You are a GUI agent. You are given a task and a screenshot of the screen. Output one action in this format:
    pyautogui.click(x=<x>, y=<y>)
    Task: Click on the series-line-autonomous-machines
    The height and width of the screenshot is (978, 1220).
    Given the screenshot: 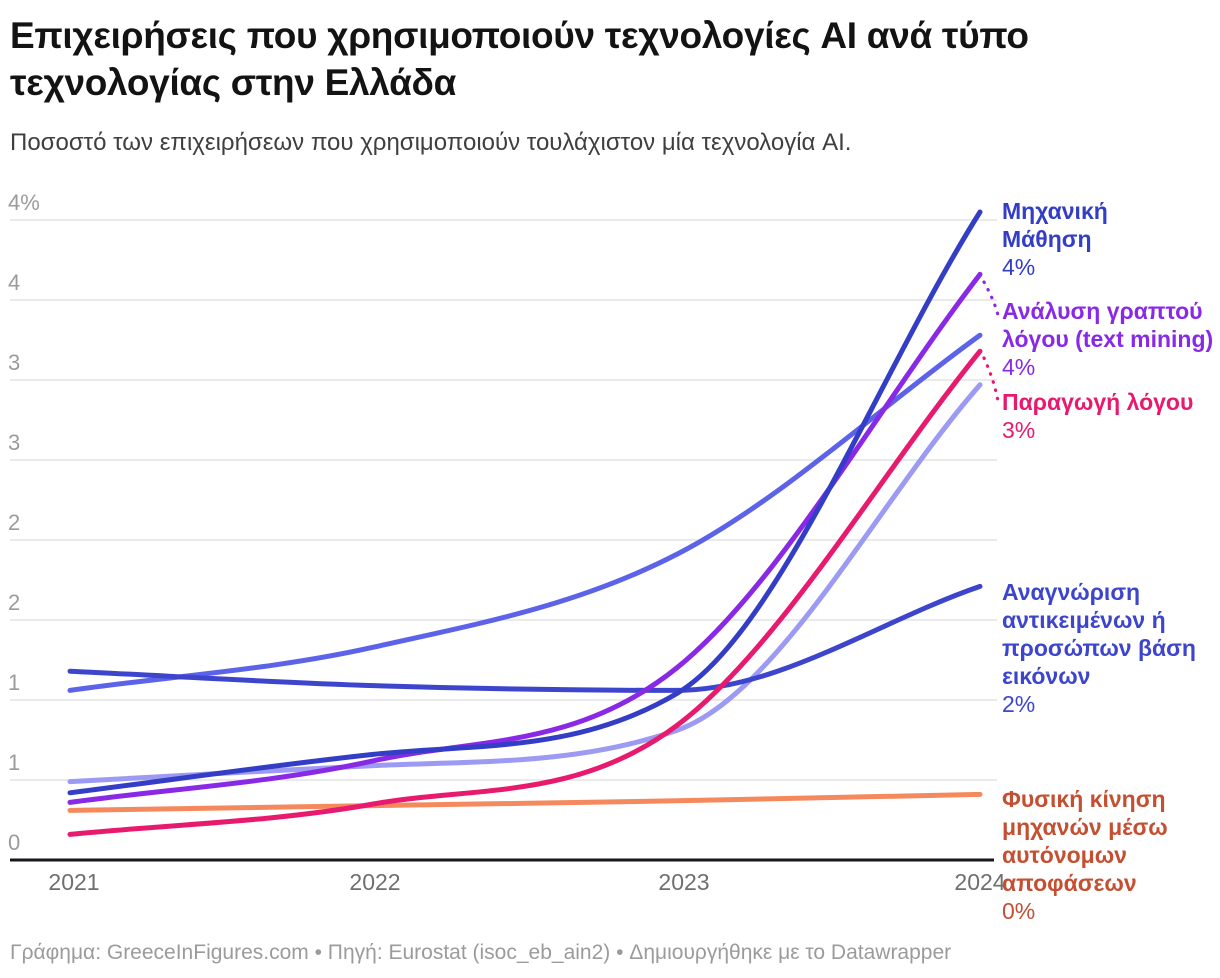 What is the action you would take?
    pyautogui.click(x=525, y=802)
    